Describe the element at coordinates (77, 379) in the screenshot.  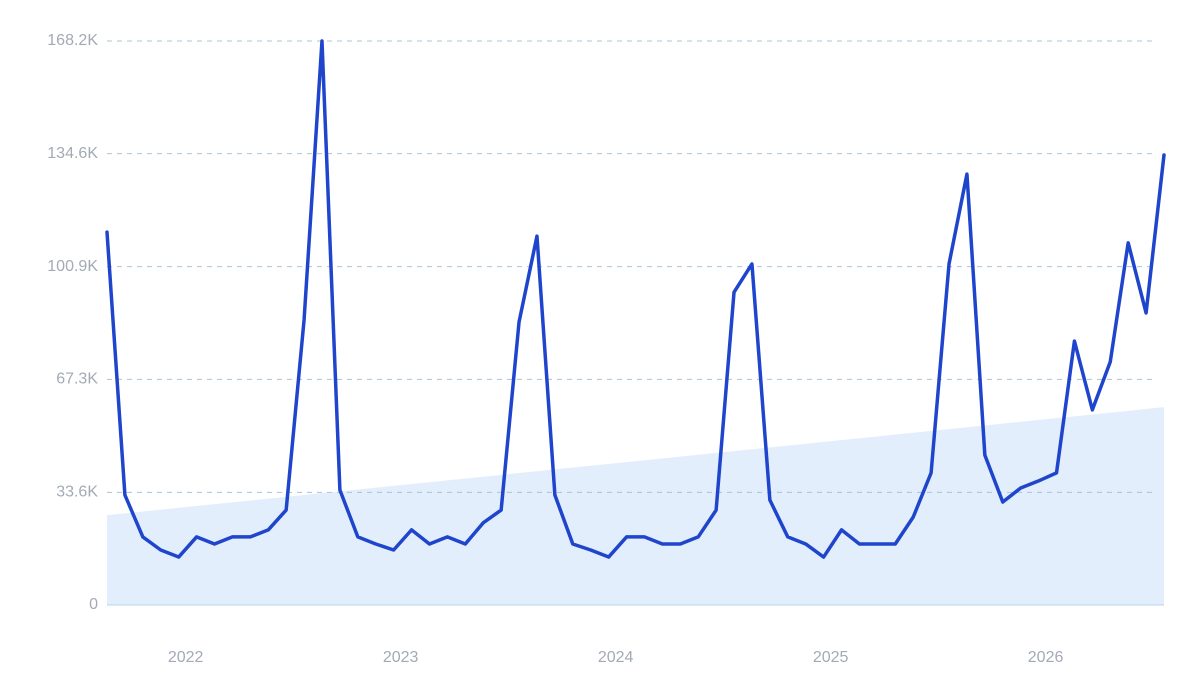
I see `y-tick-label: 67.3K` at that location.